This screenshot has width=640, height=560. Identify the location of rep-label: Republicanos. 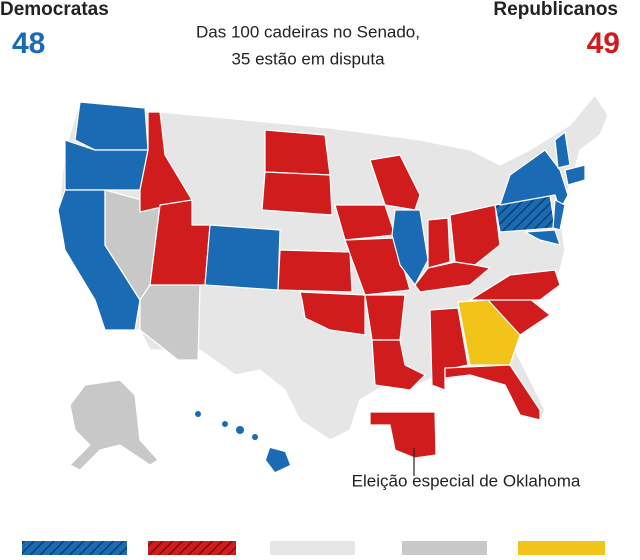
(555, 10).